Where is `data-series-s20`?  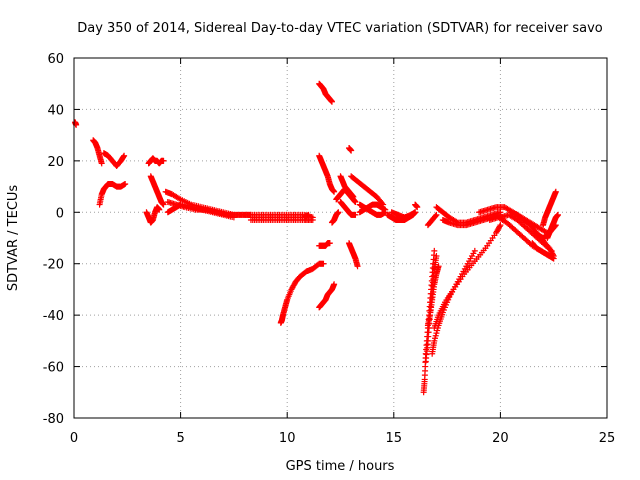 data-series-s20 is located at coordinates (347, 186).